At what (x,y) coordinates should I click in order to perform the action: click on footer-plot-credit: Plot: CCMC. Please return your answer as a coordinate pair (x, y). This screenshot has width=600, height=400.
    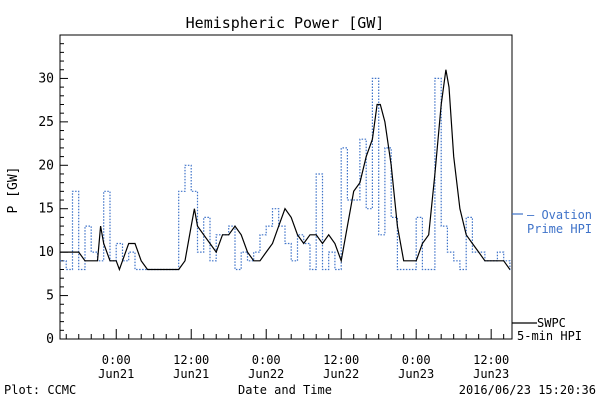
    Looking at the image, I should click on (40, 390).